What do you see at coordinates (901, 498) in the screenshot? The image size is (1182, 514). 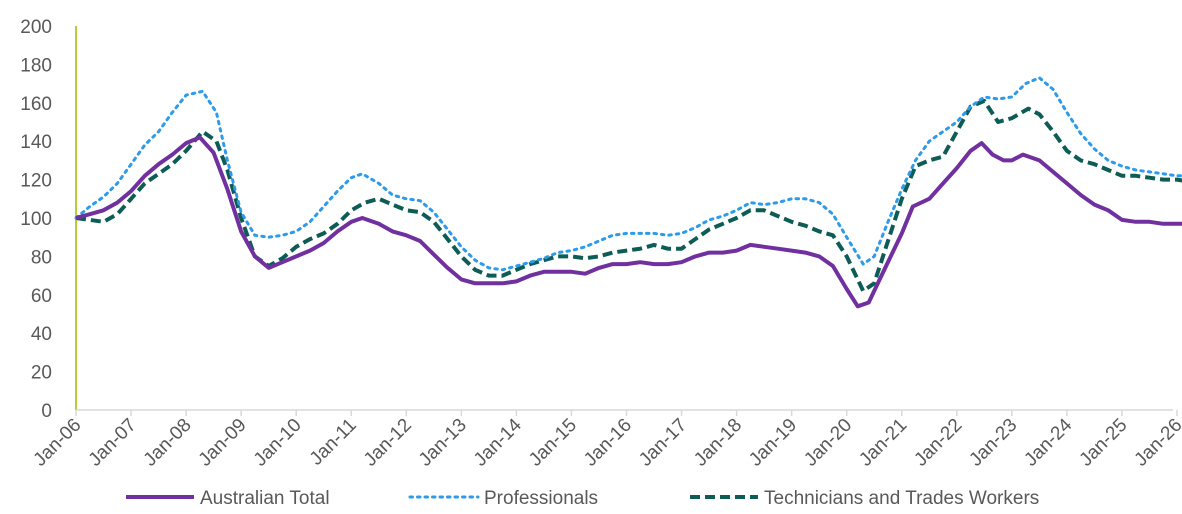 I see `legend-label: Technicians and Trades Workers` at bounding box center [901, 498].